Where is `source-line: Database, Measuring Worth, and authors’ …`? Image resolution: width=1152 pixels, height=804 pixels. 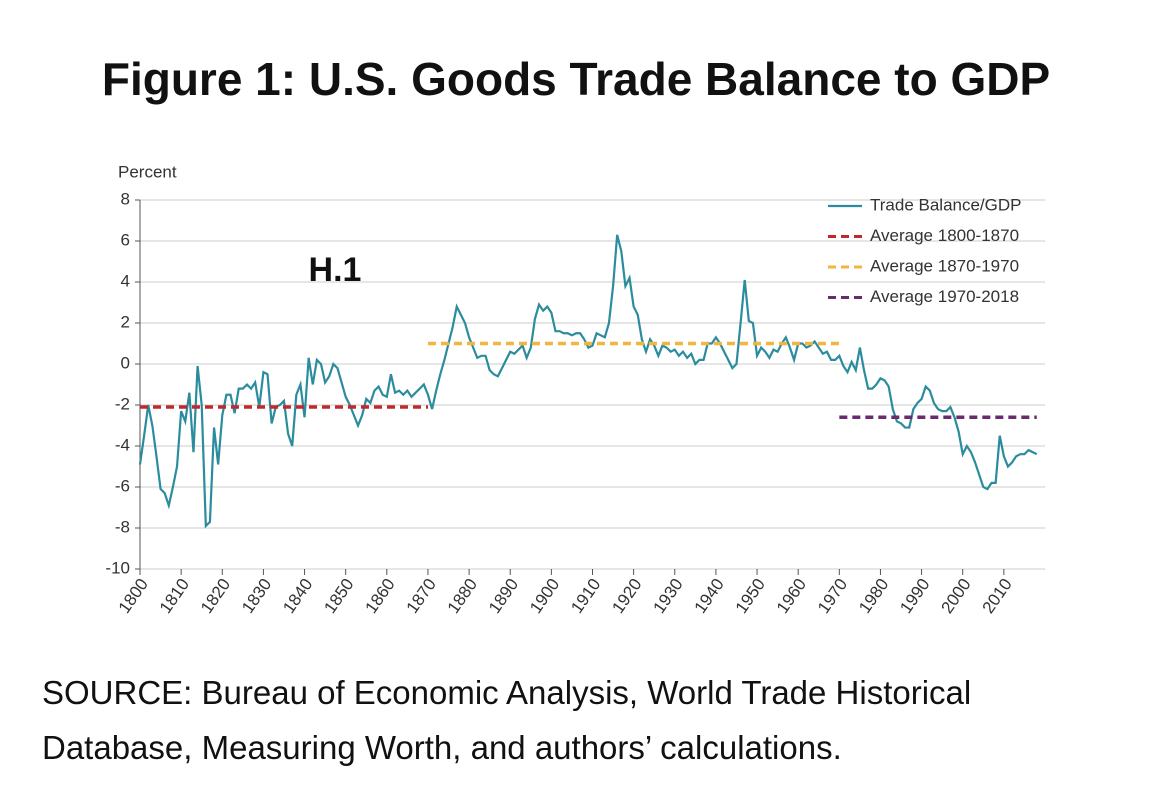
source-line: Database, Measuring Worth, and authors’ … is located at coordinates (442, 747).